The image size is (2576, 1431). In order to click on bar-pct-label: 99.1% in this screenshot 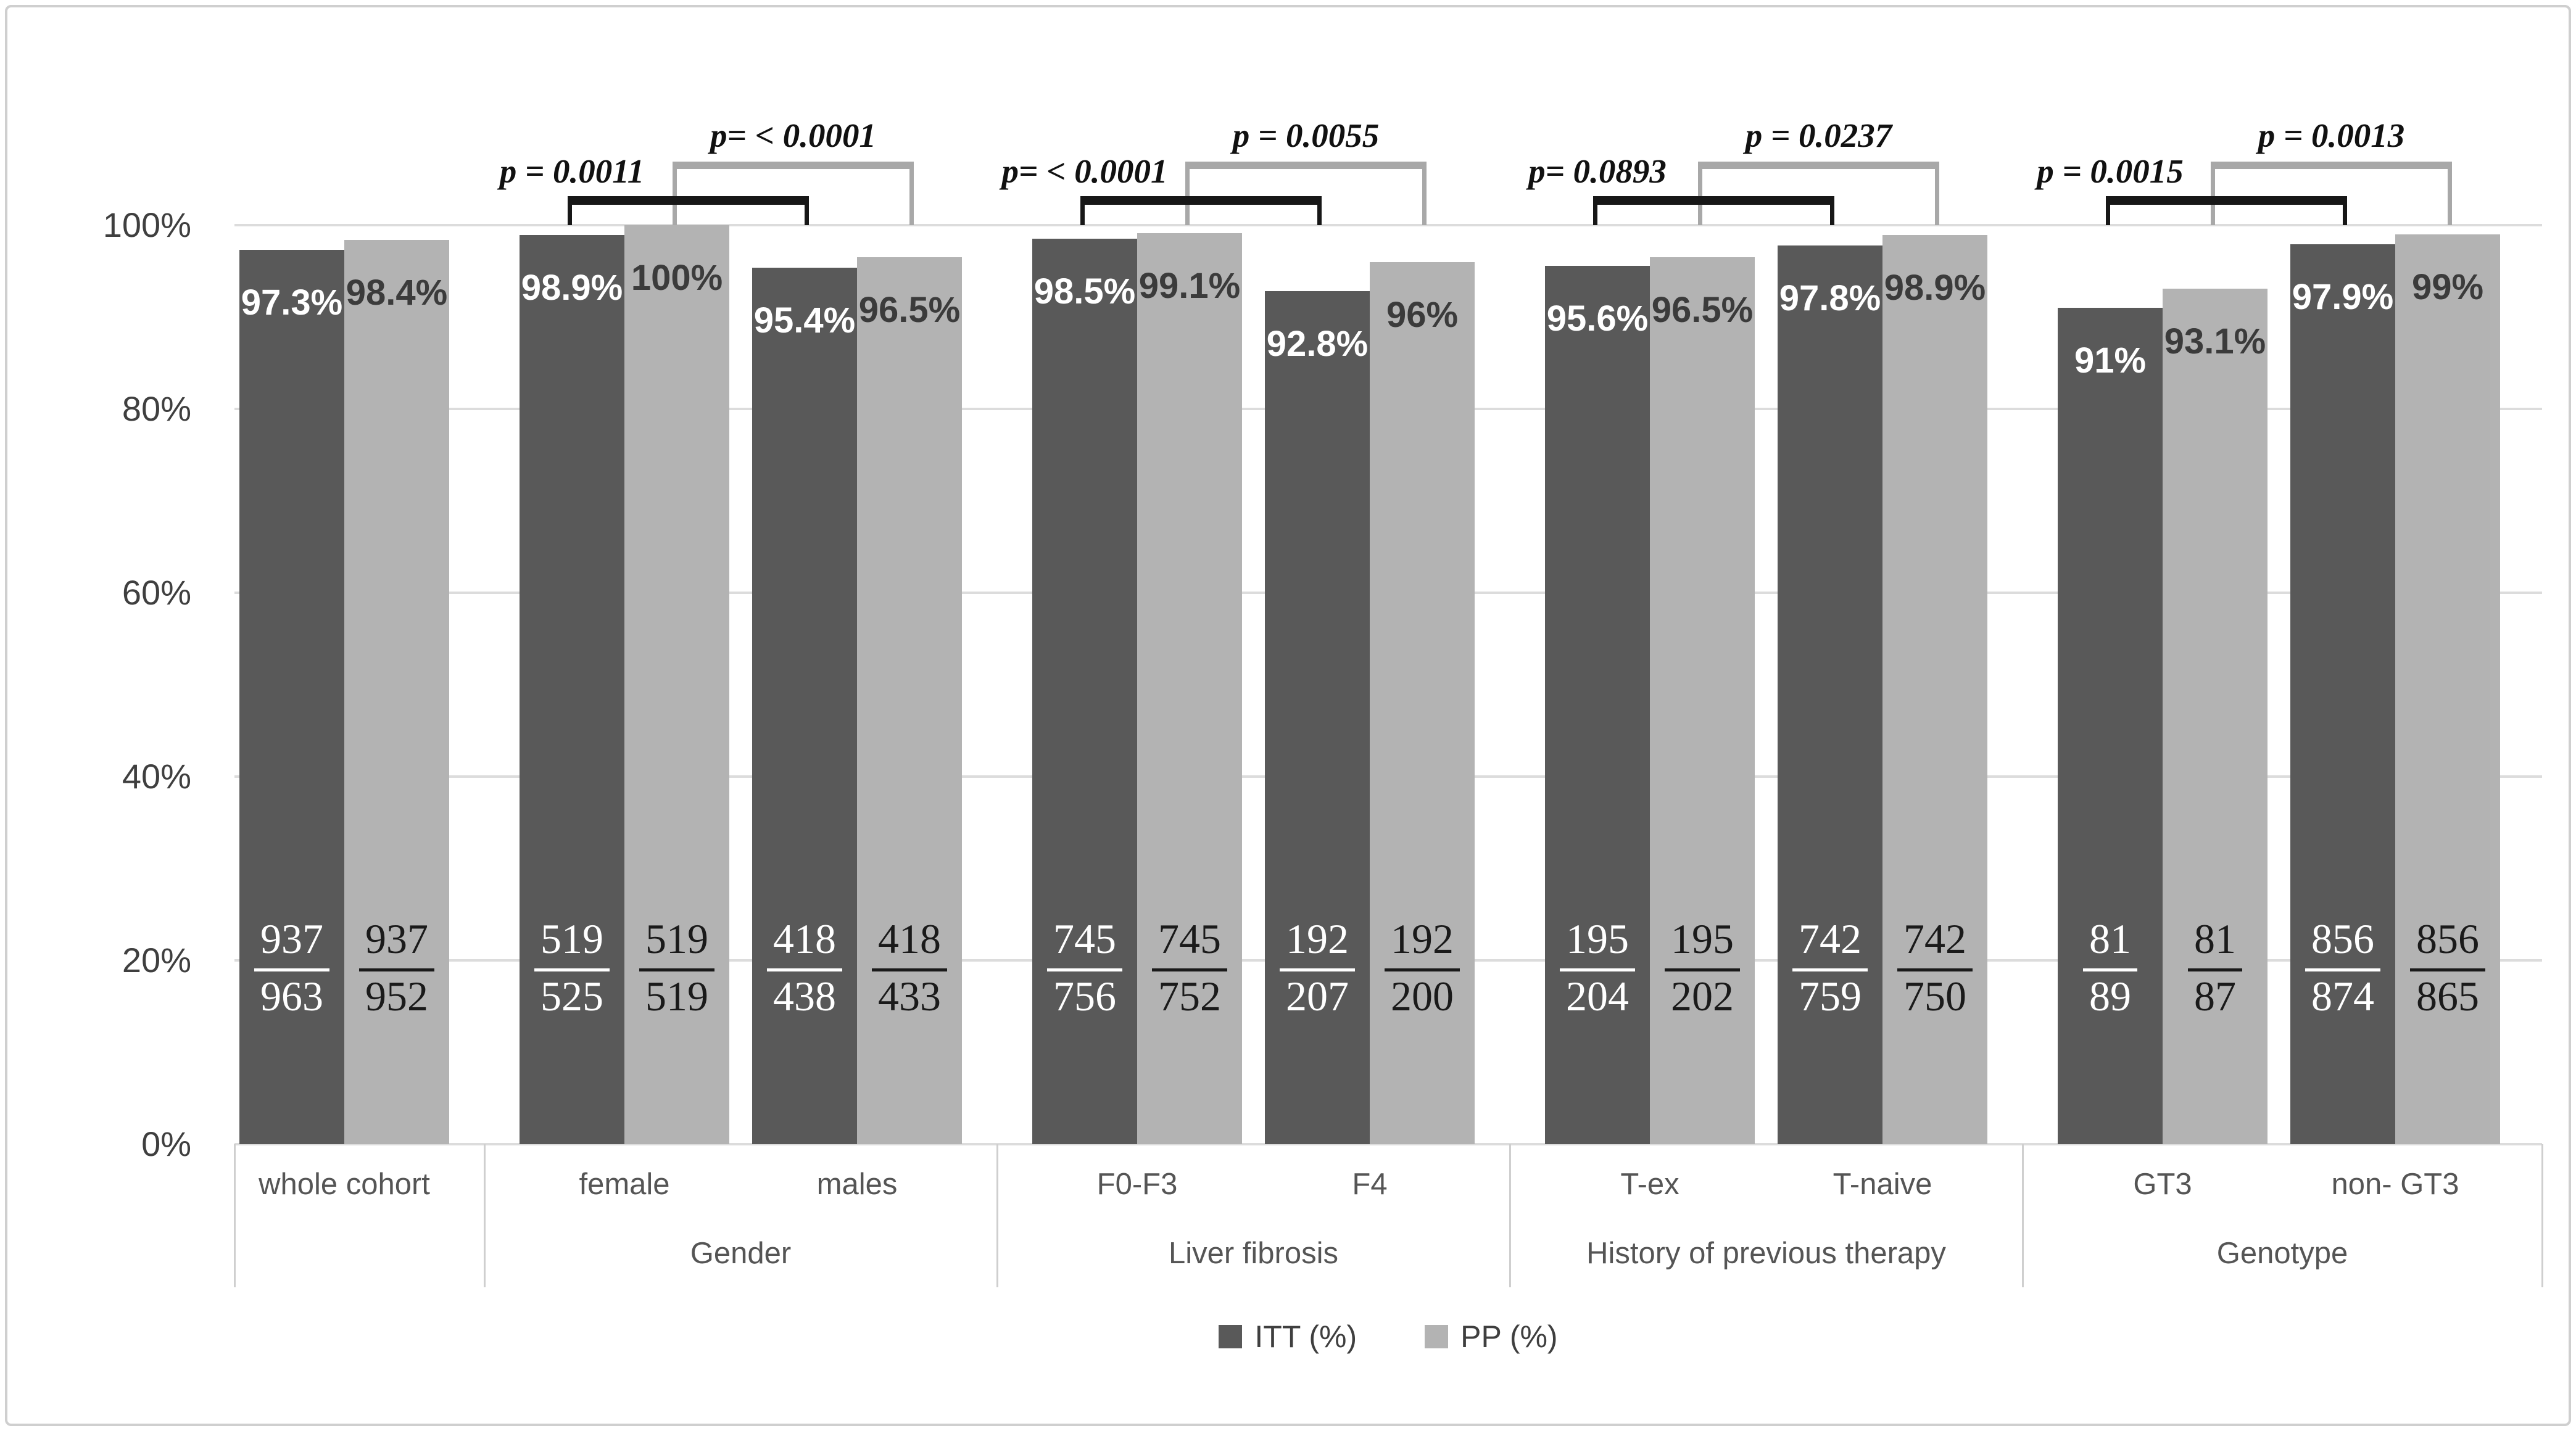, I will do `click(1189, 286)`.